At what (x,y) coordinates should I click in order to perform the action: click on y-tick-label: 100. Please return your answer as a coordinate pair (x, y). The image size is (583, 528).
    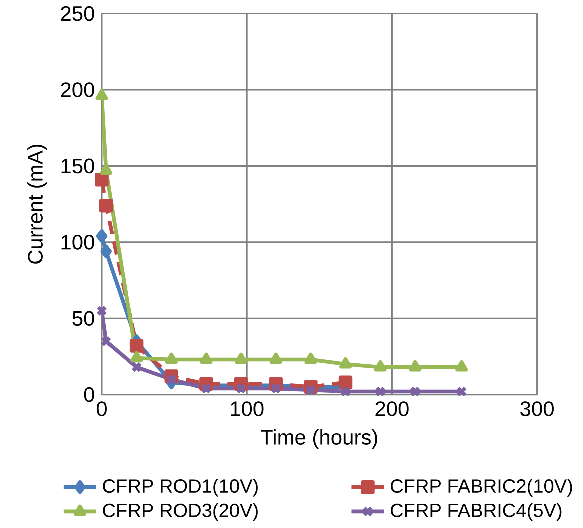
    Looking at the image, I should click on (78, 242).